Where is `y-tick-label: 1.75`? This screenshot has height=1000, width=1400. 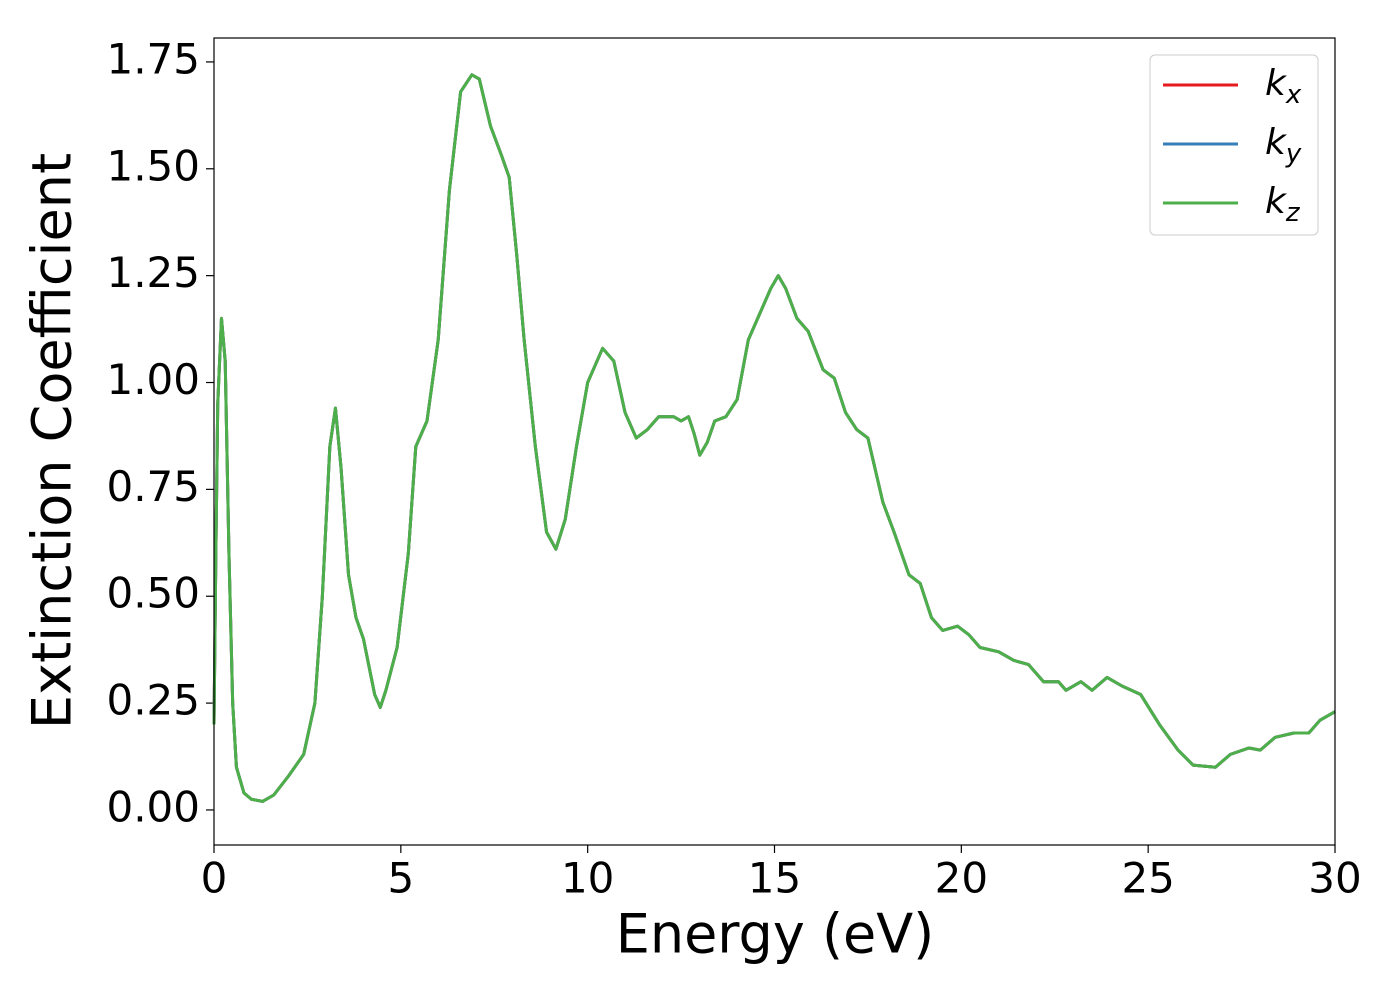
y-tick-label: 1.75 is located at coordinates (153, 58).